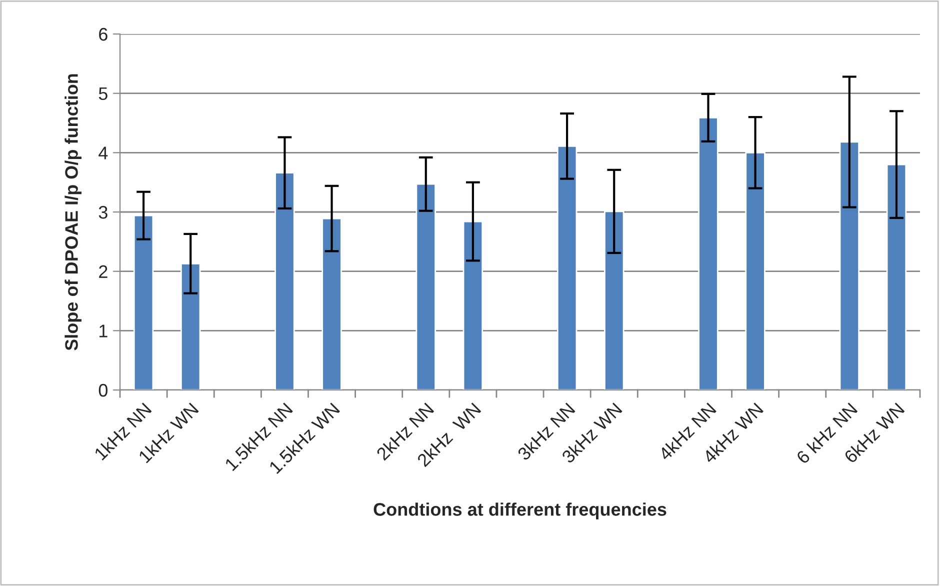  Describe the element at coordinates (103, 153) in the screenshot. I see `y-tick-label: 4` at that location.